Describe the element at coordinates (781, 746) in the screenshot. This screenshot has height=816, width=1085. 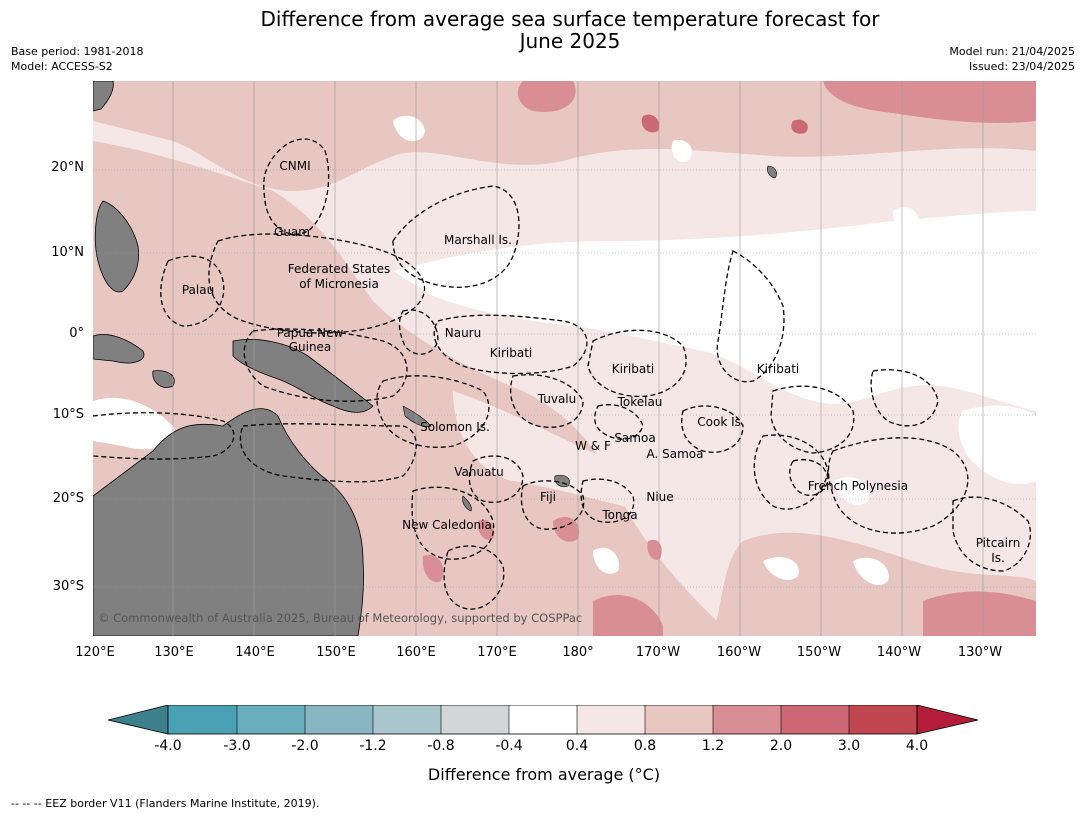
I see `cbar-tick-10: 2.0` at that location.